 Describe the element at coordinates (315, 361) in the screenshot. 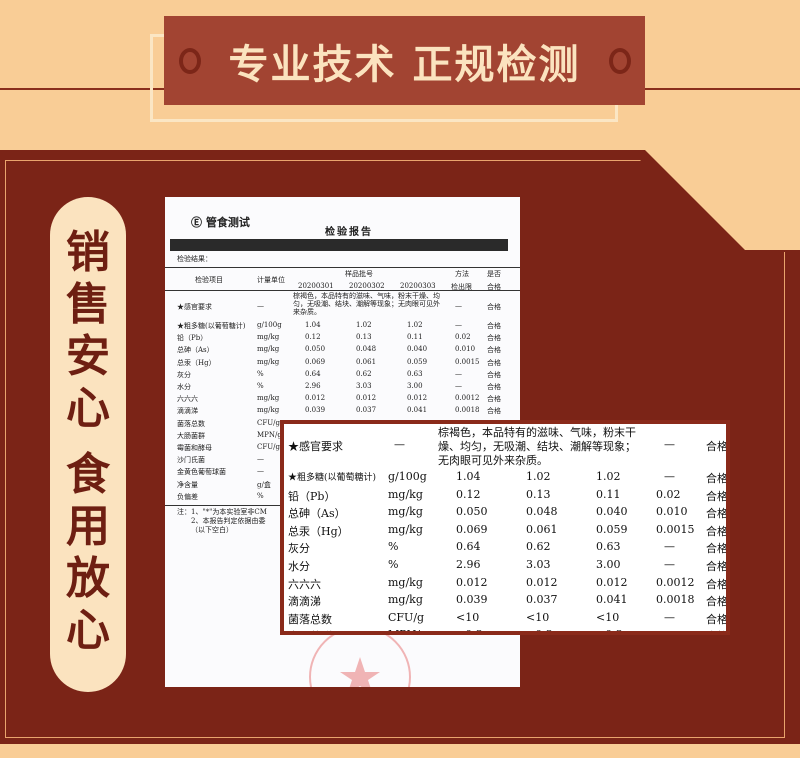

I see `row-value: 0.069` at that location.